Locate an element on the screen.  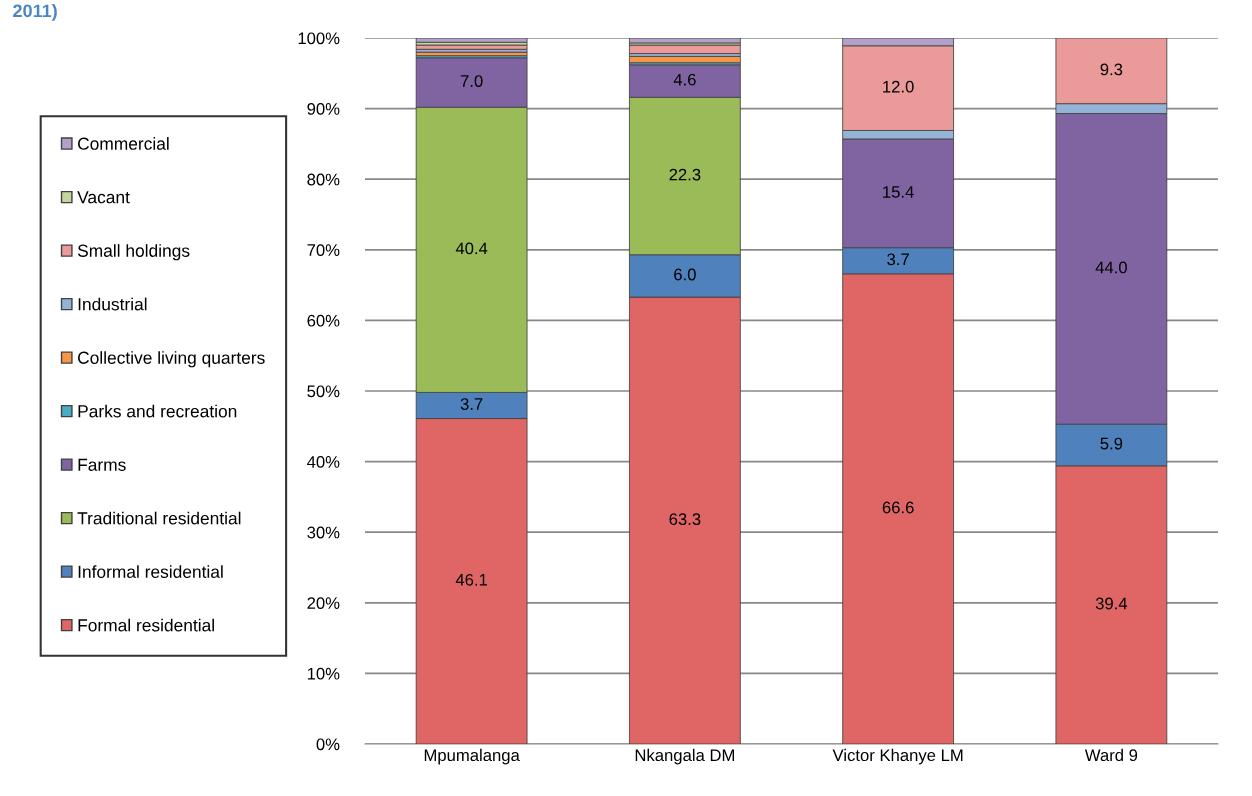
y-tick-label: 70% is located at coordinates (323, 250).